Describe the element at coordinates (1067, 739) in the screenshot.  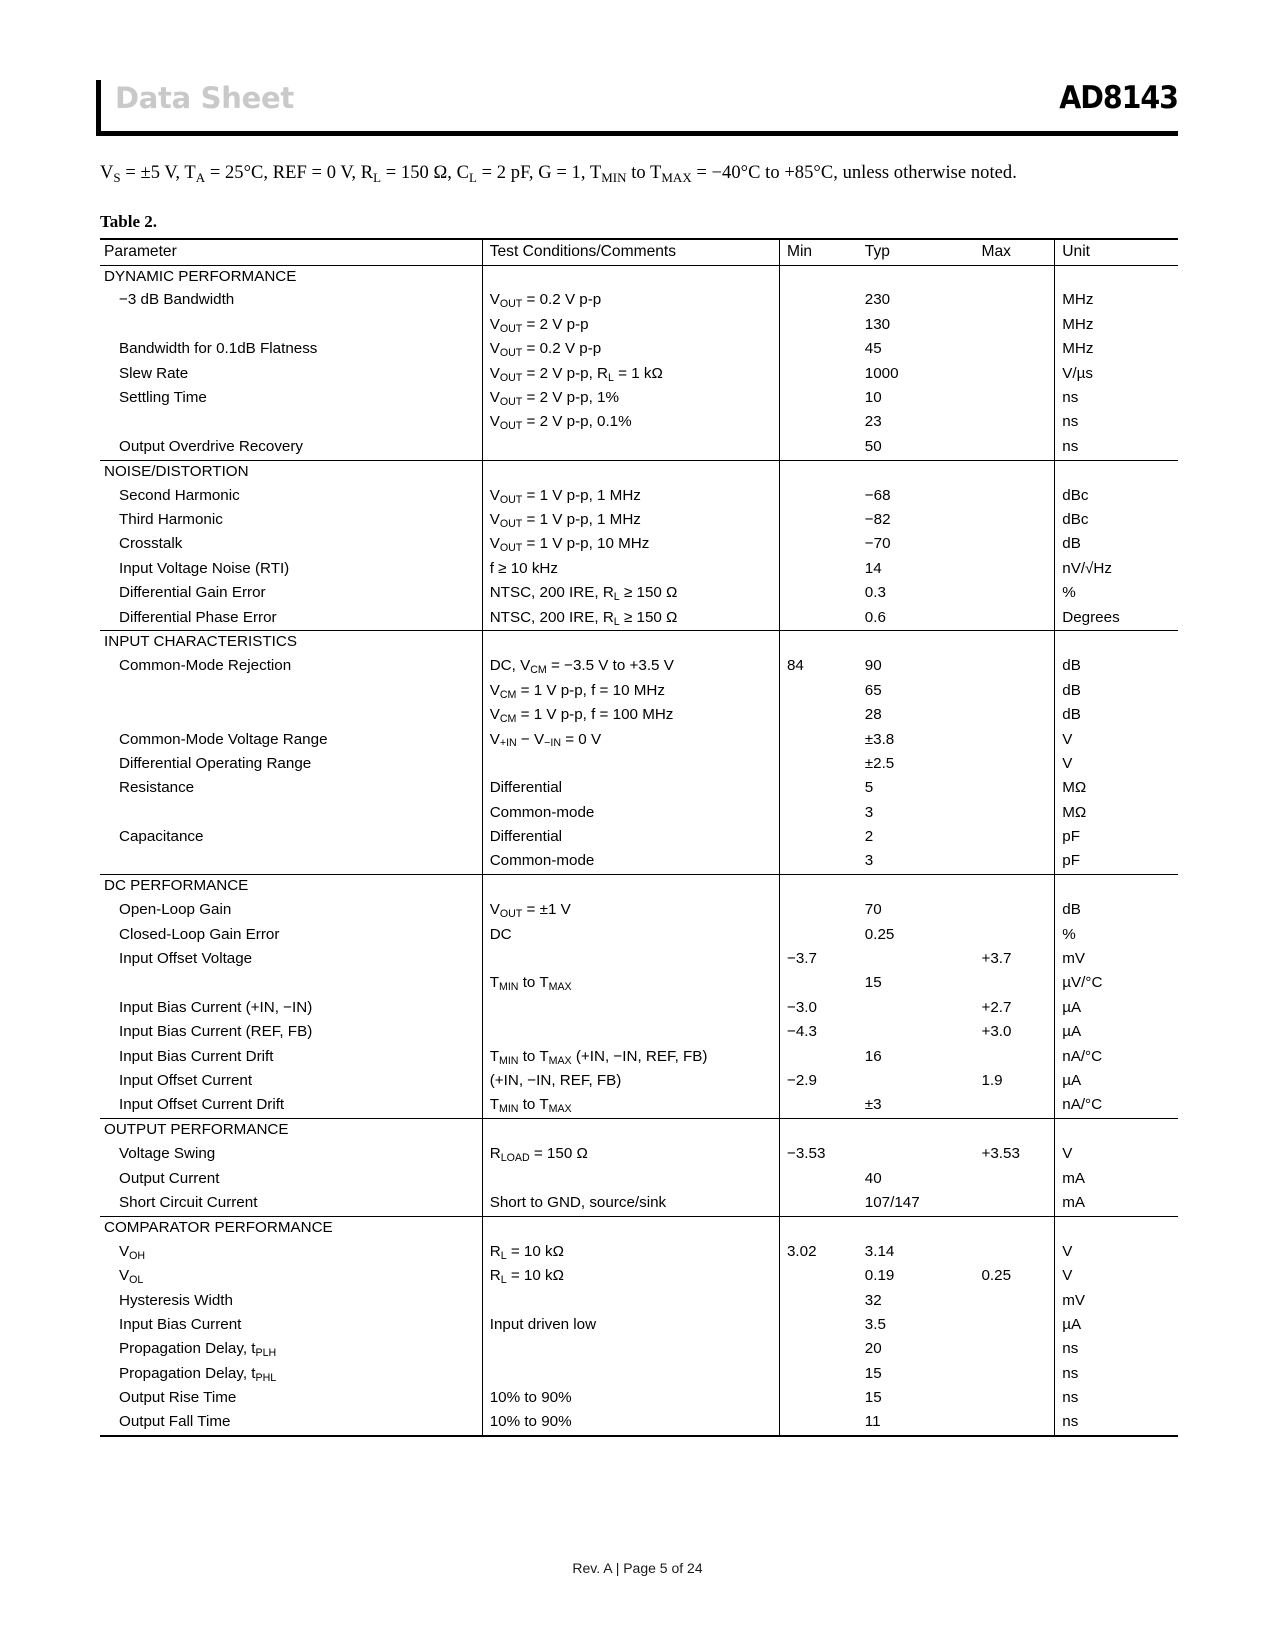
I see `cell-unit-text: V` at that location.